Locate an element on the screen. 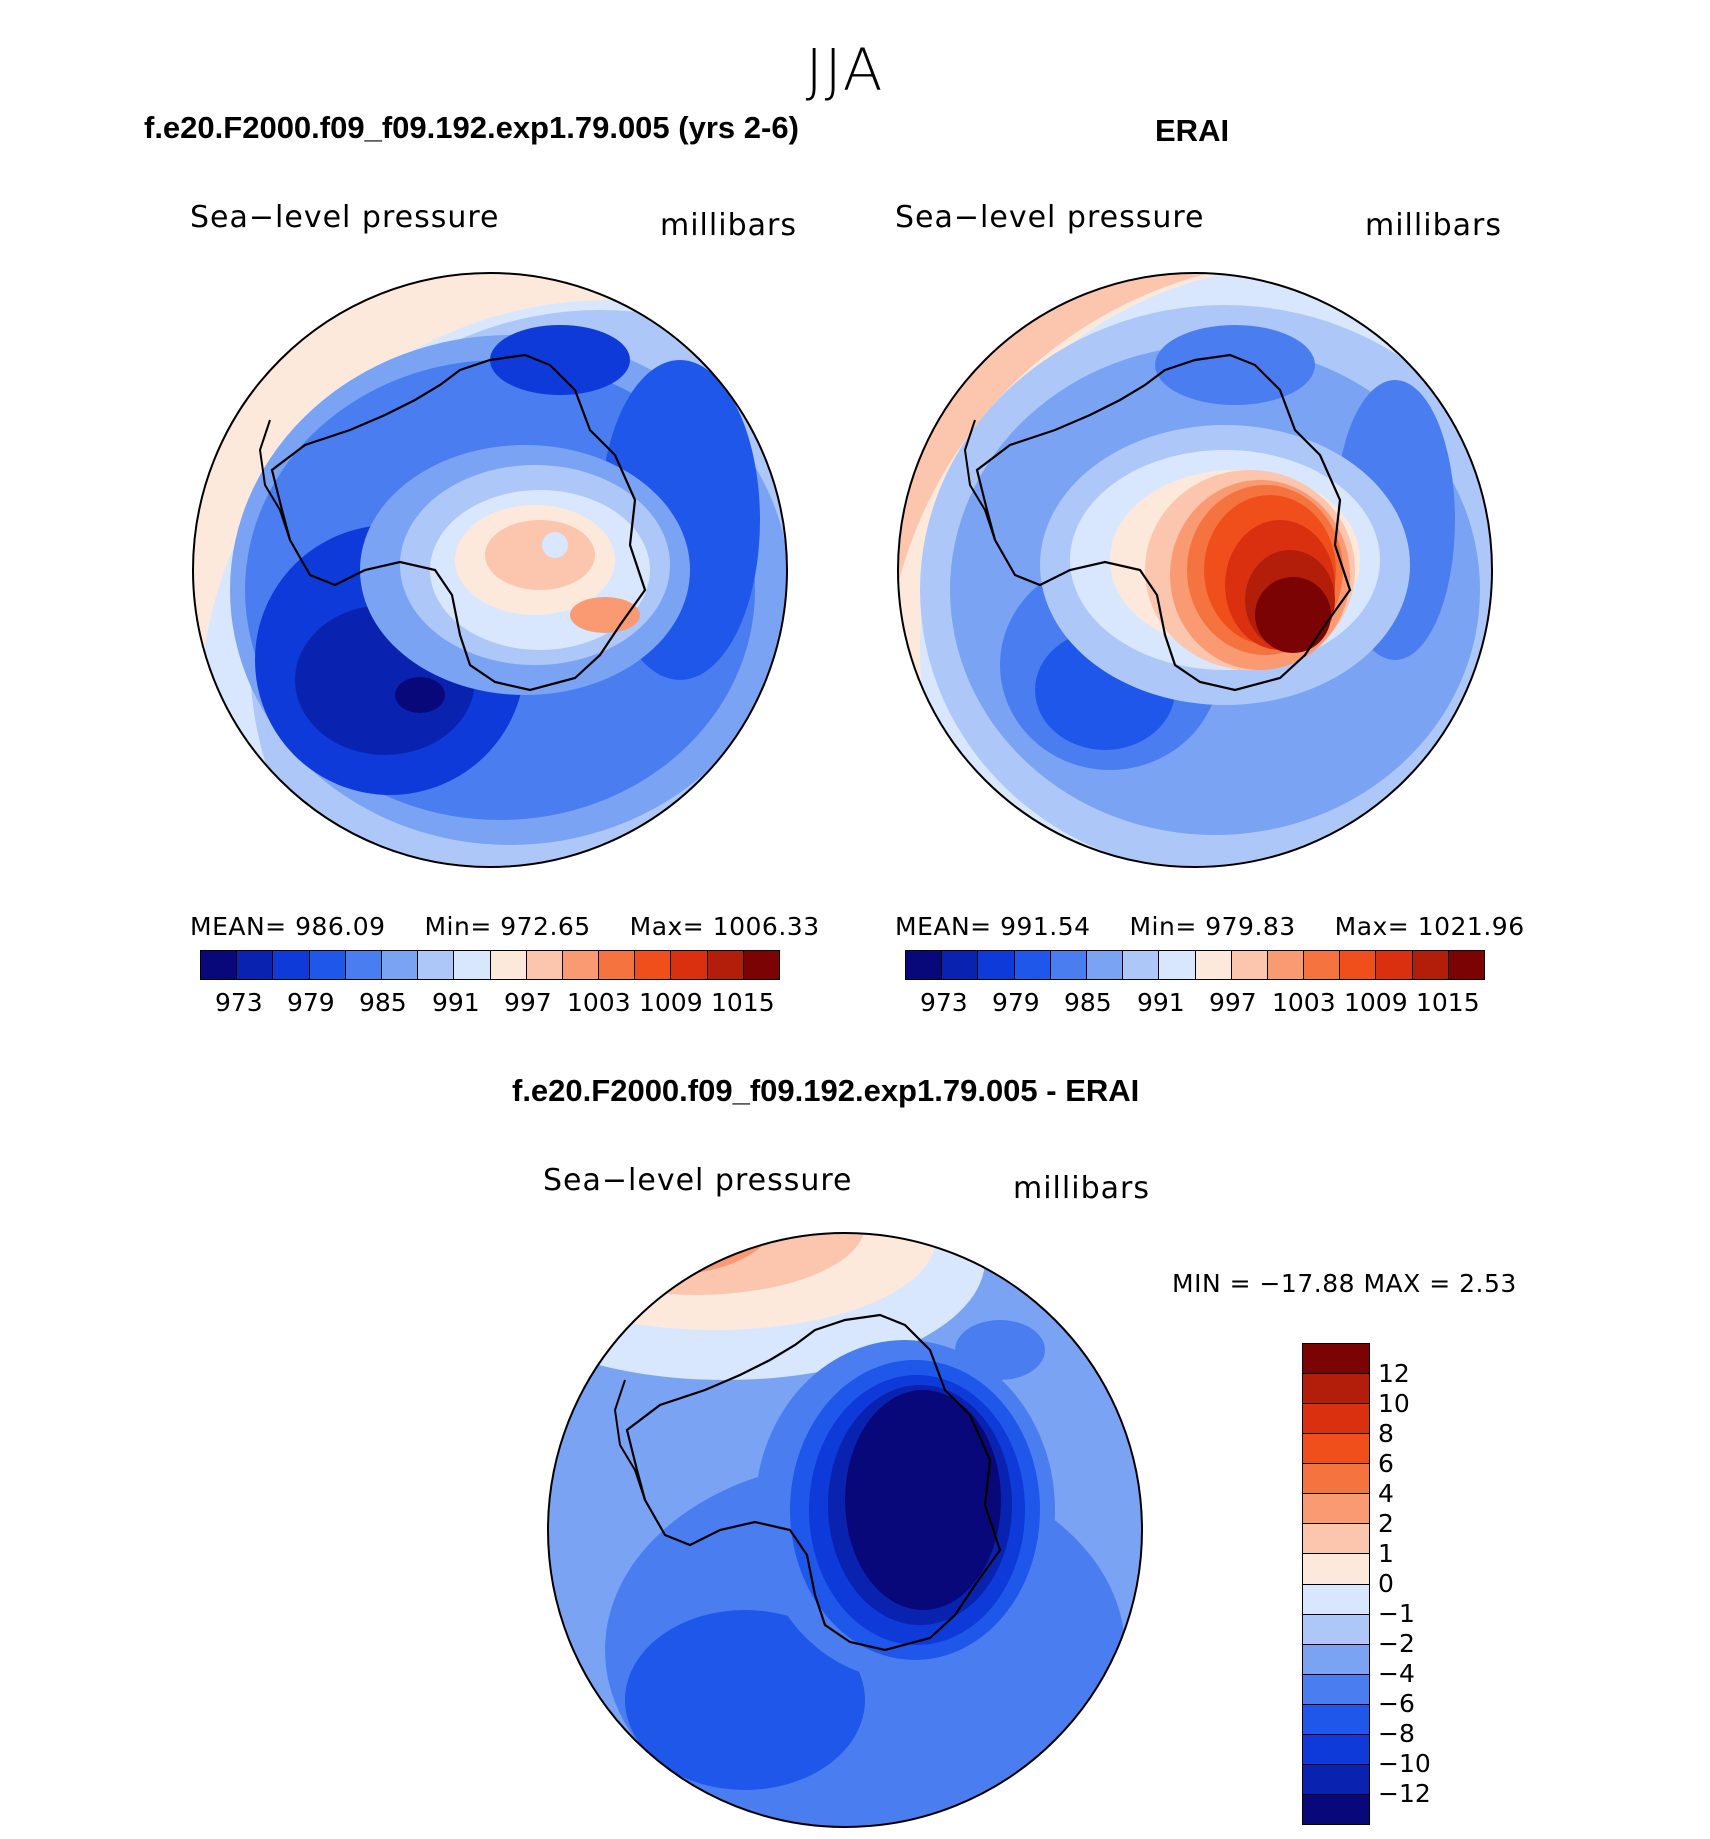 Image resolution: width=1710 pixels, height=1839 pixels. panel3-tick-label: −12 is located at coordinates (1404, 1793).